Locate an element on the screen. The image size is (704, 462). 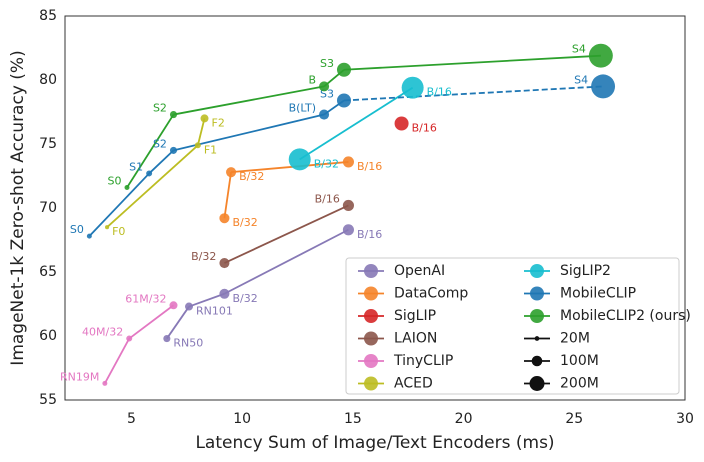
x-tick-label: 30 is located at coordinates (685, 419).